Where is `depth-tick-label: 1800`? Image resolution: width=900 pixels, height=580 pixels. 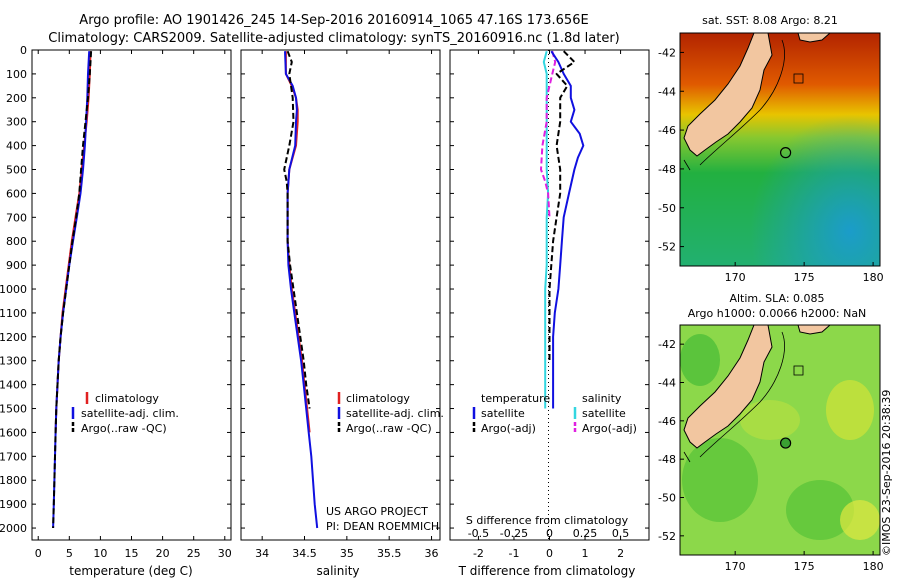
depth-tick-label: 1800 is located at coordinates (13, 480).